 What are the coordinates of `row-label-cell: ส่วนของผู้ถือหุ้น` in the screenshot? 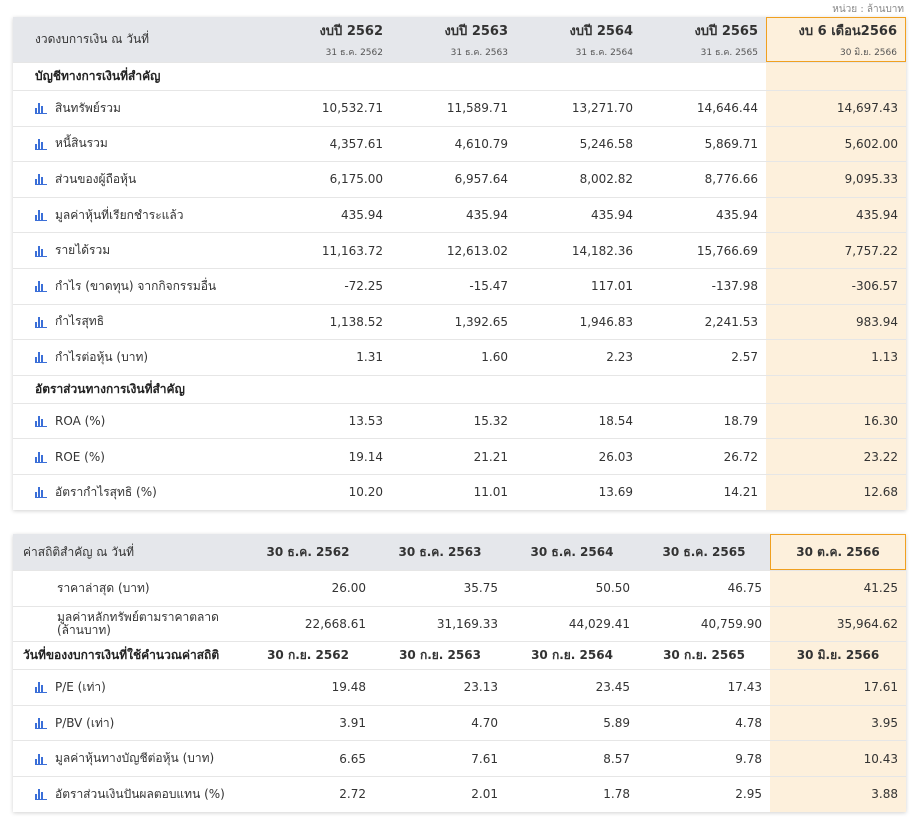 It's located at (139, 179).